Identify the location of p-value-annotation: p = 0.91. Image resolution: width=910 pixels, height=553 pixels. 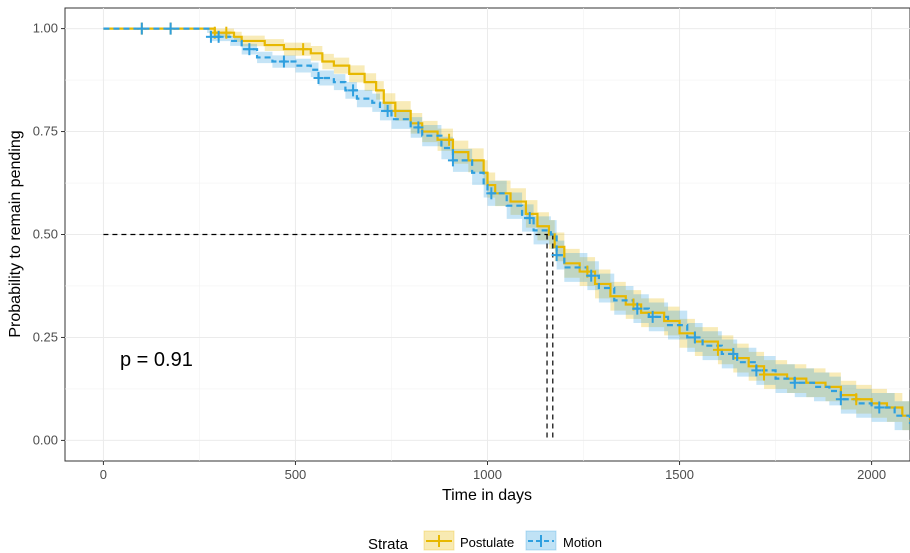
(156, 360).